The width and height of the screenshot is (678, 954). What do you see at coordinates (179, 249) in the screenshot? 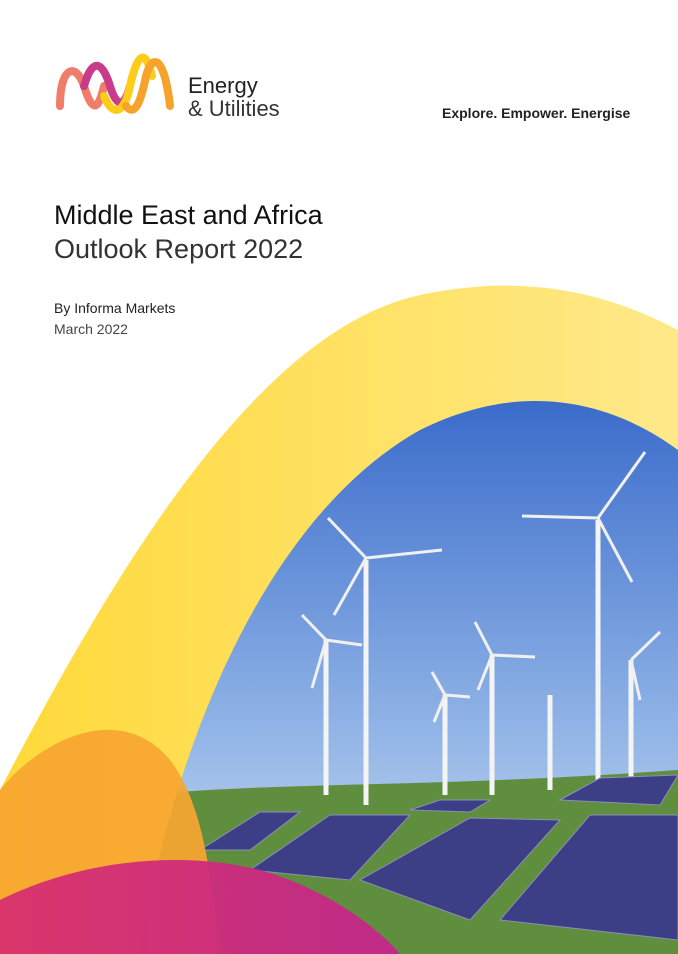
I see `title-line-2: Outlook Report 2022` at bounding box center [179, 249].